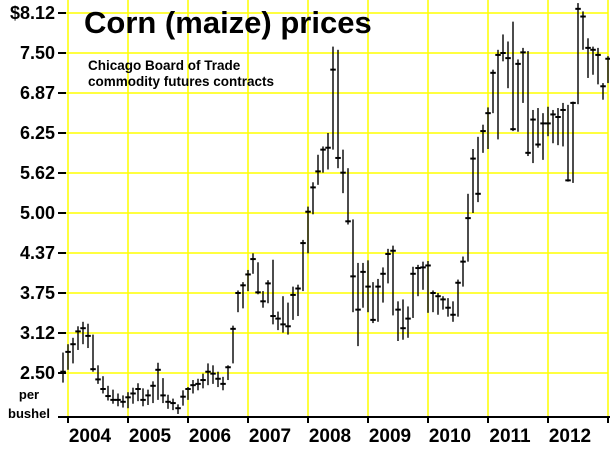 This screenshot has width=610, height=449. Describe the element at coordinates (29, 413) in the screenshot. I see `unit-line-bushel: bushel` at that location.